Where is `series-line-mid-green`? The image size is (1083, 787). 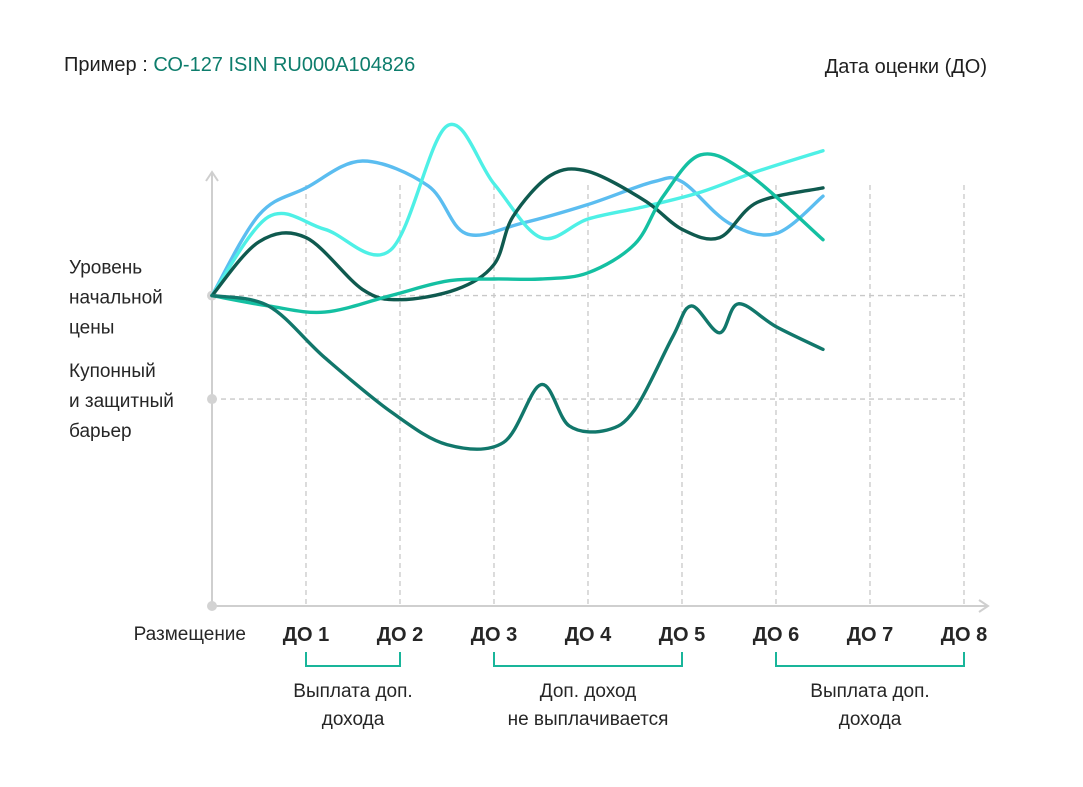
series-line-mid-green is located at coordinates (517, 233).